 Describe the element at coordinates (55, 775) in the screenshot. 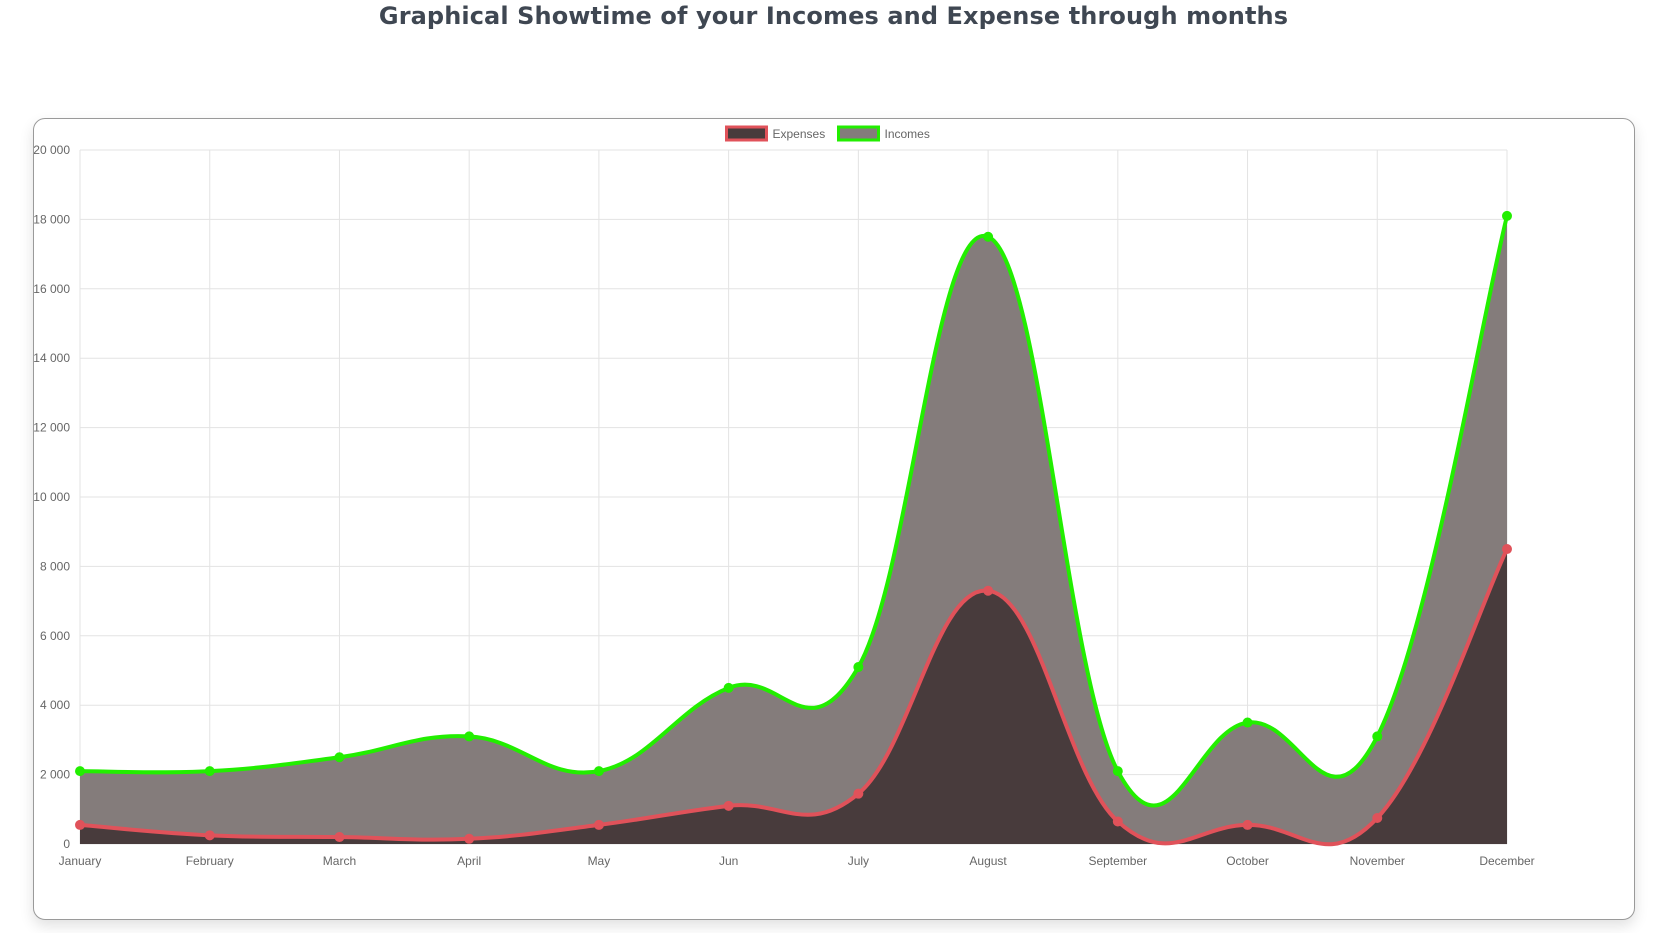

I see `y-tick-label: 2 000` at that location.